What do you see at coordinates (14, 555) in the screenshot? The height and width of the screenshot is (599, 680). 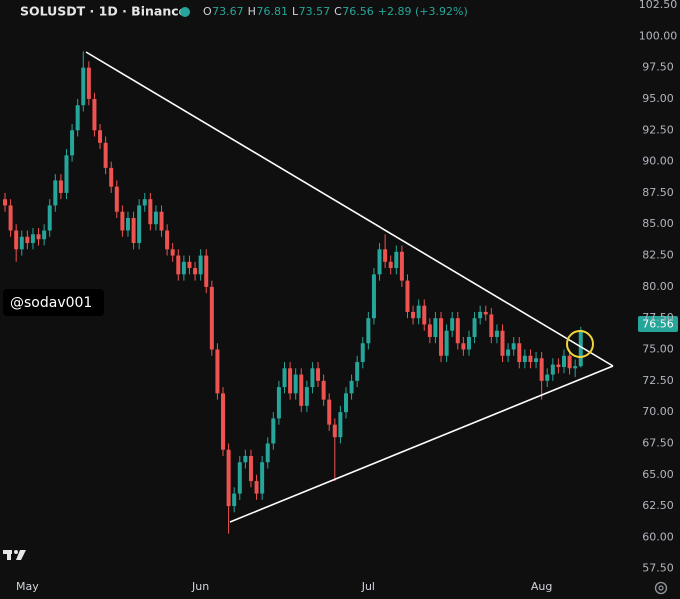 I see `logo` at bounding box center [14, 555].